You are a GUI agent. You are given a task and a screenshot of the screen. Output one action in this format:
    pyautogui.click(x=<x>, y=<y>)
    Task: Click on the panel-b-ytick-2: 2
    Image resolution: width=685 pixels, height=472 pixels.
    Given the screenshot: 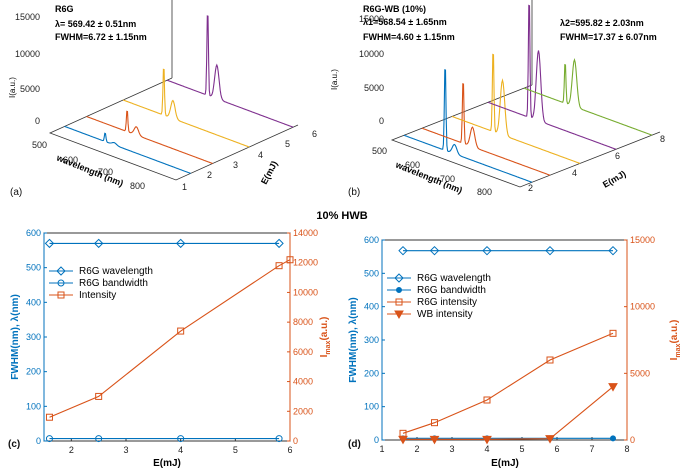 What is the action you would take?
    pyautogui.click(x=530, y=188)
    